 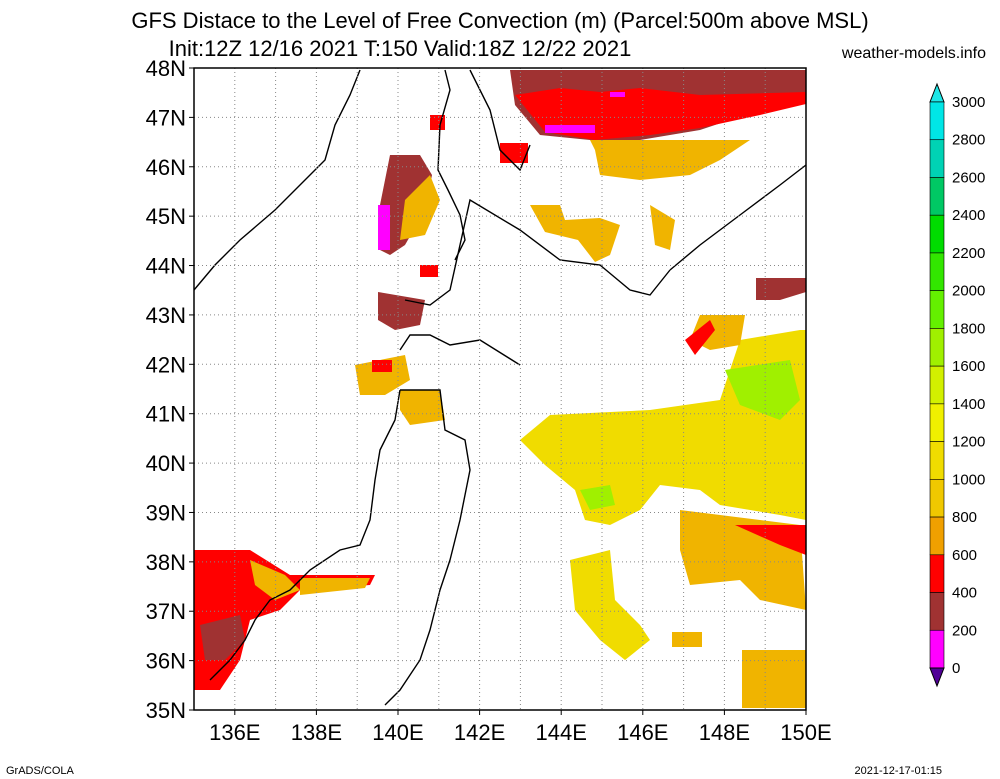 What do you see at coordinates (642, 732) in the screenshot?
I see `lon-label: 146E` at bounding box center [642, 732].